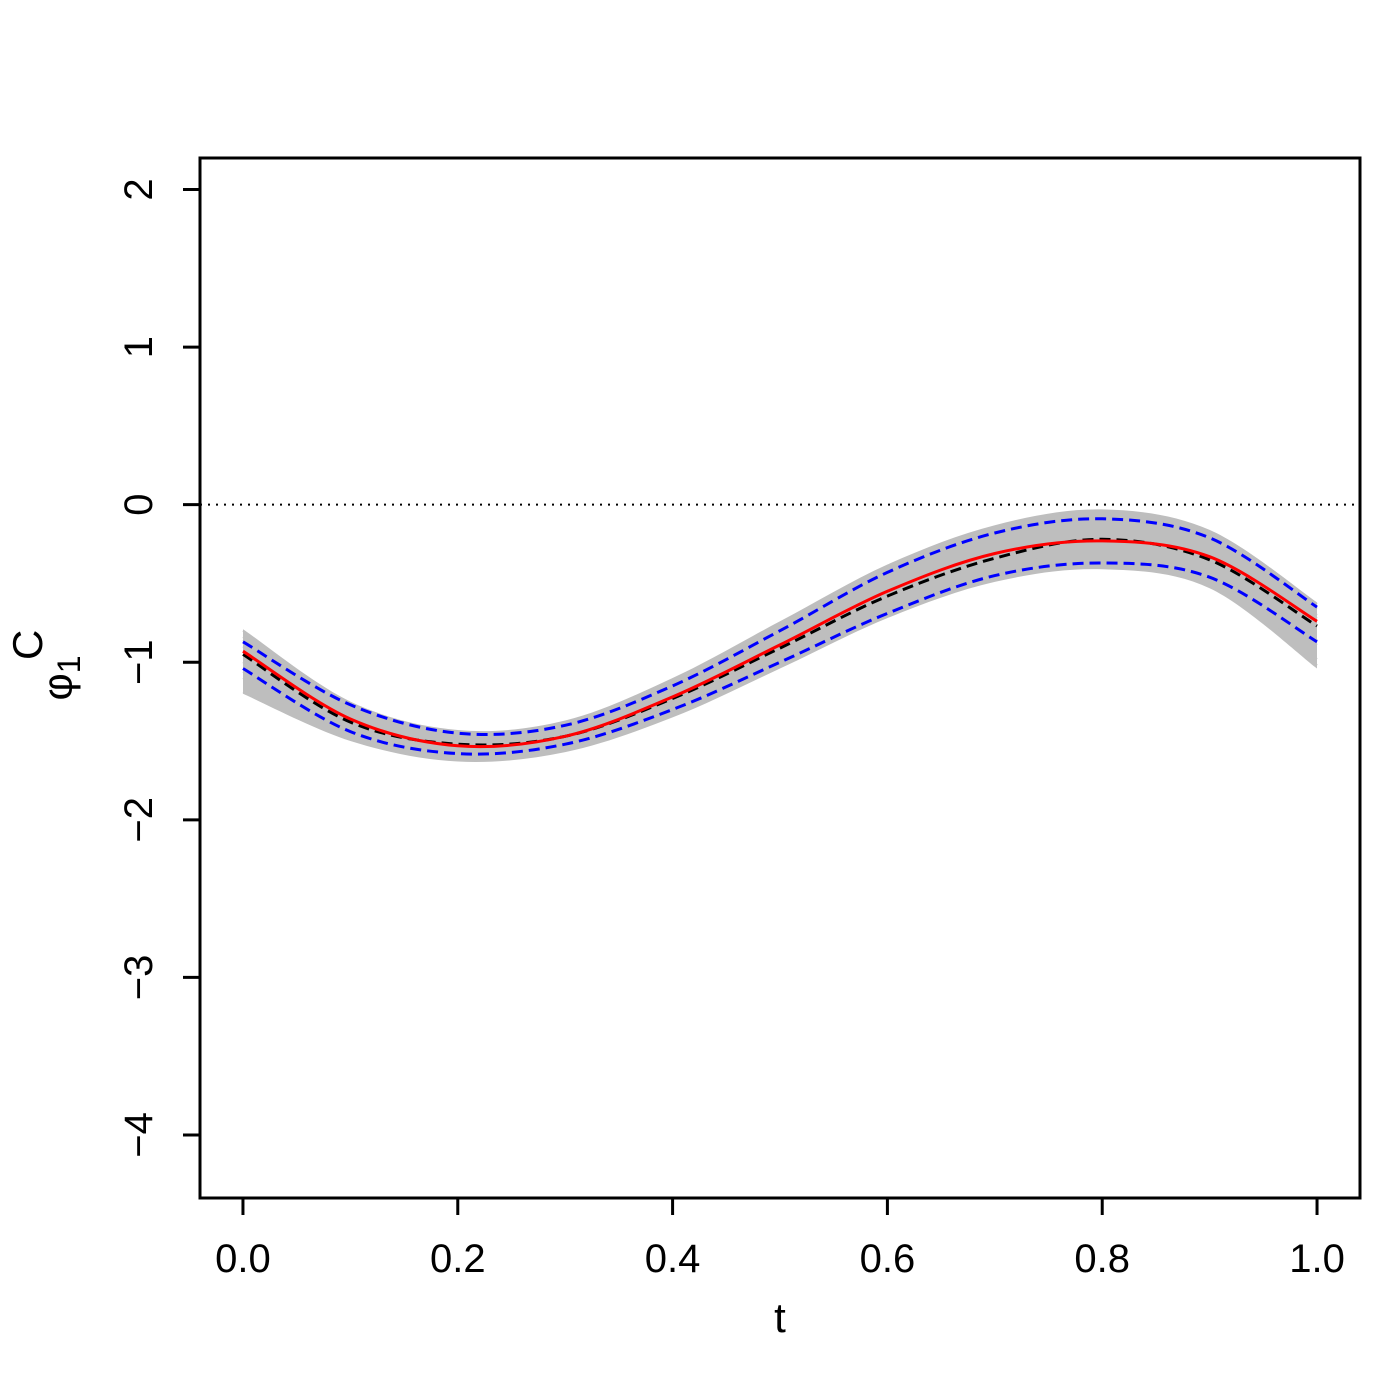 The image size is (1400, 1400). I want to click on series-lines, so click(780, 636).